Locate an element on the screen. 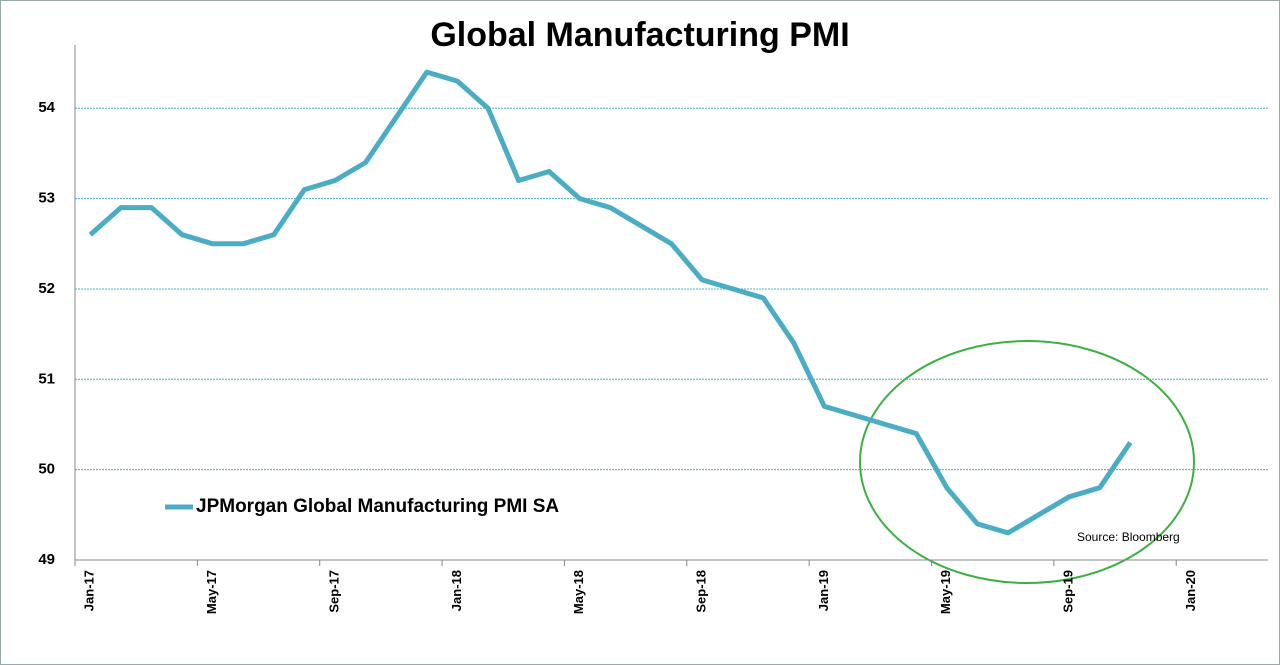 Image resolution: width=1280 pixels, height=665 pixels. x-tick-label: Sep-17 is located at coordinates (333, 591).